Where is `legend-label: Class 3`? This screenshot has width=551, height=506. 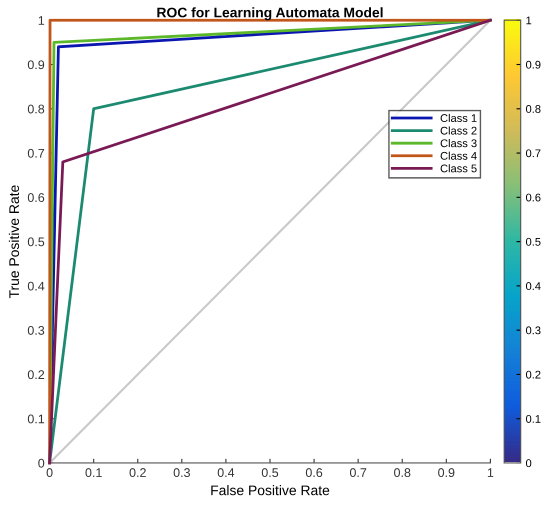 legend-label: Class 3 is located at coordinates (458, 143).